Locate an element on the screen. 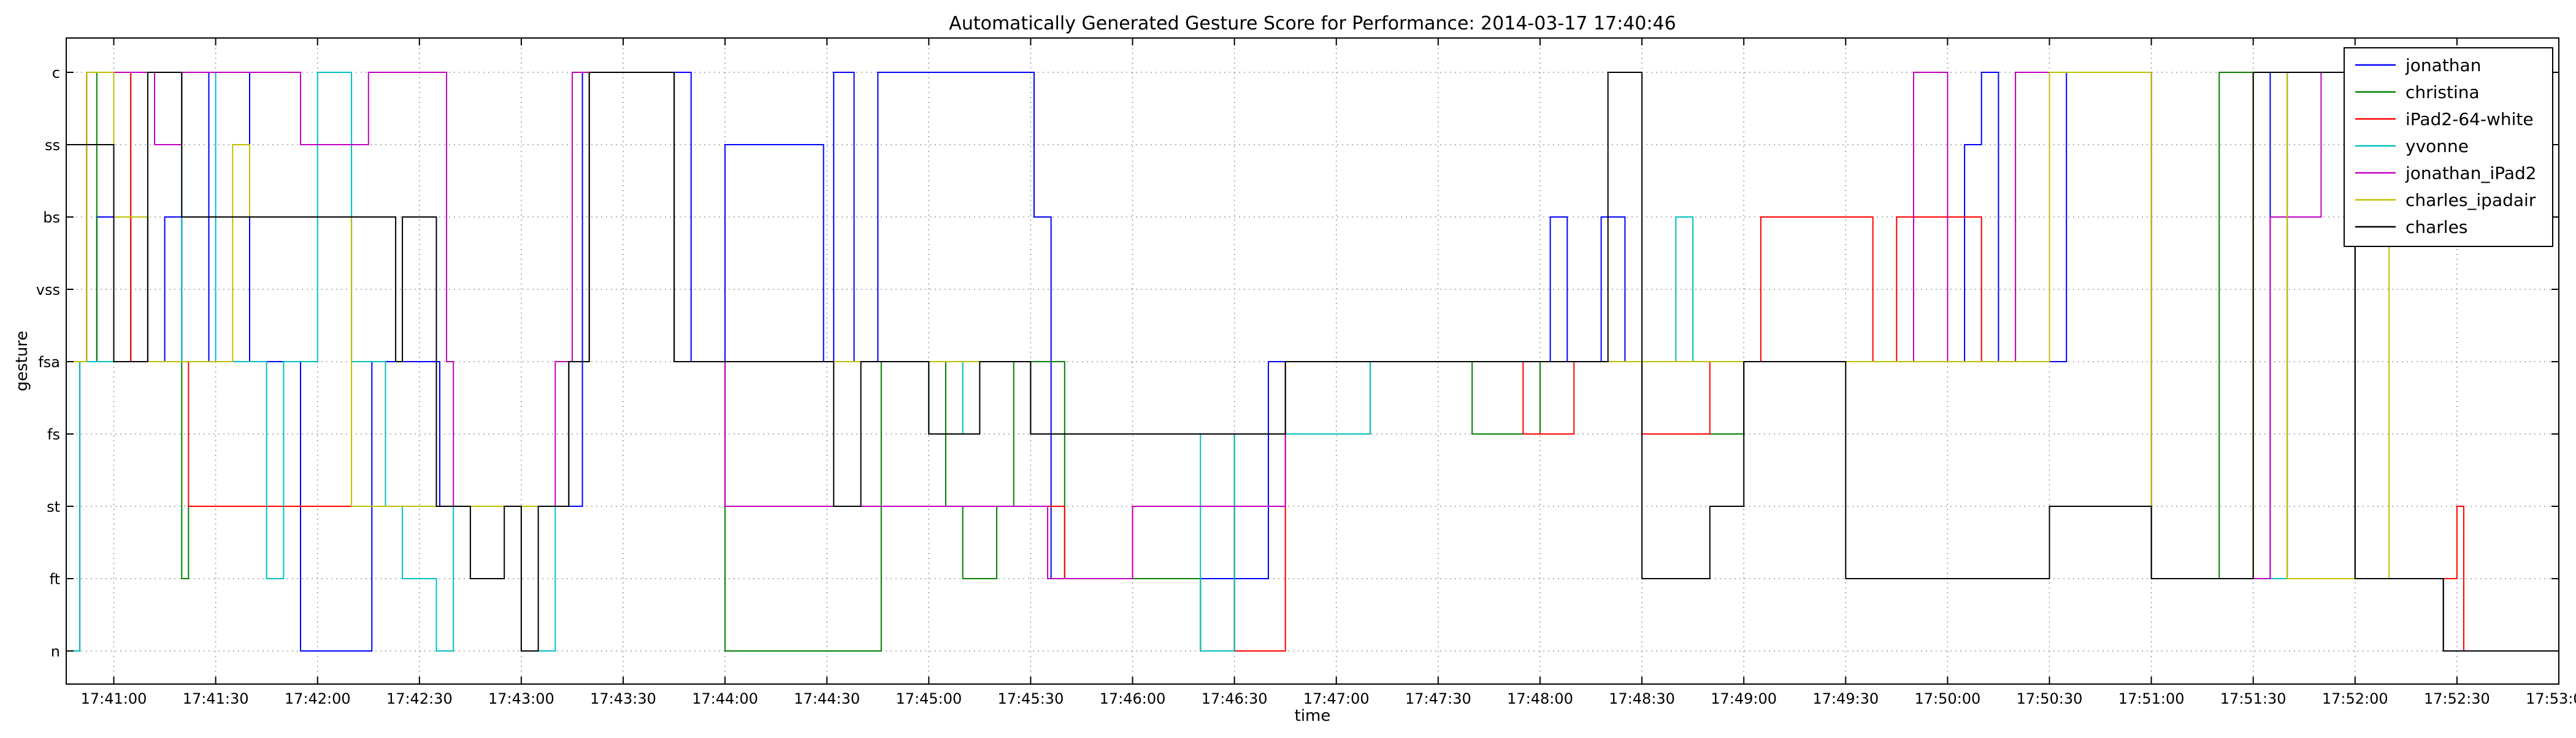 Image resolution: width=2576 pixels, height=738 pixels. x-tick-label: 17:48:00 is located at coordinates (1540, 698).